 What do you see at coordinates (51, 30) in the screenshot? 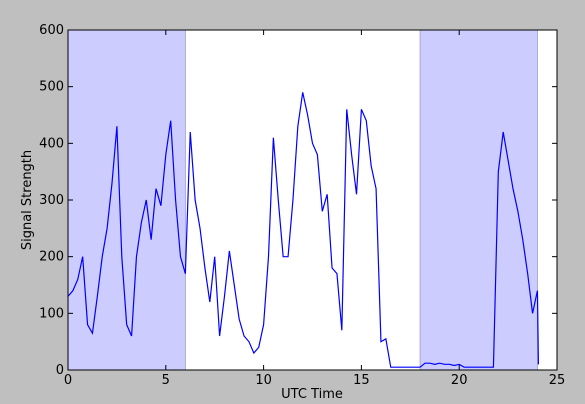
I see `y-tick-label: 600` at bounding box center [51, 30].